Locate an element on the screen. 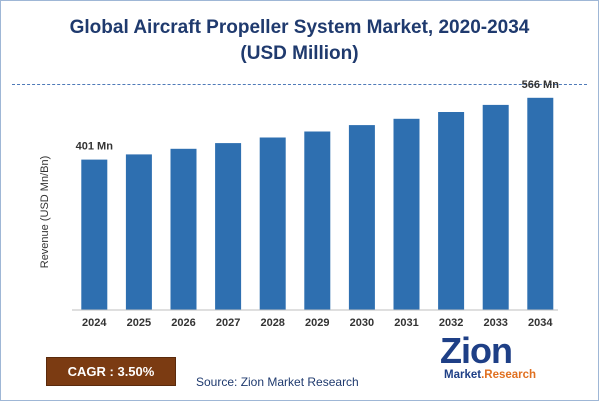 The width and height of the screenshot is (599, 401). logo-wordmark: Zion is located at coordinates (476, 350).